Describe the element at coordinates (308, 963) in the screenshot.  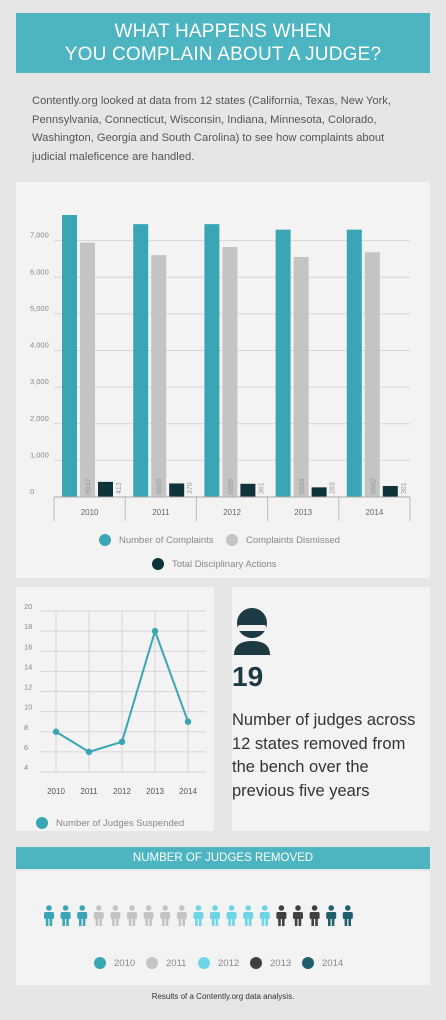
I see `legend-swatch` at that location.